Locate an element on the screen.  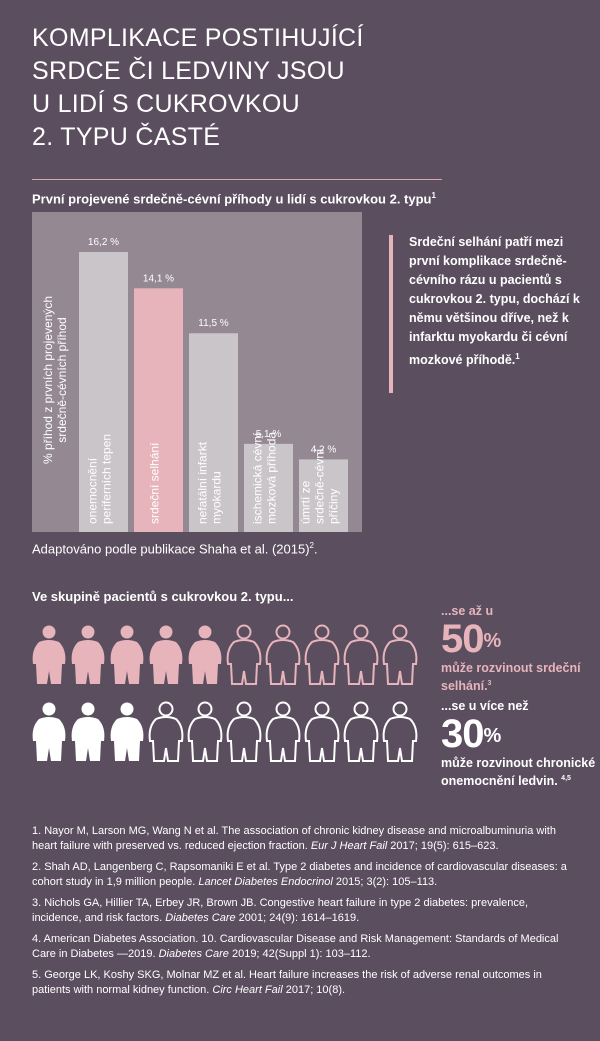
stat-number: 30 is located at coordinates (462, 734).